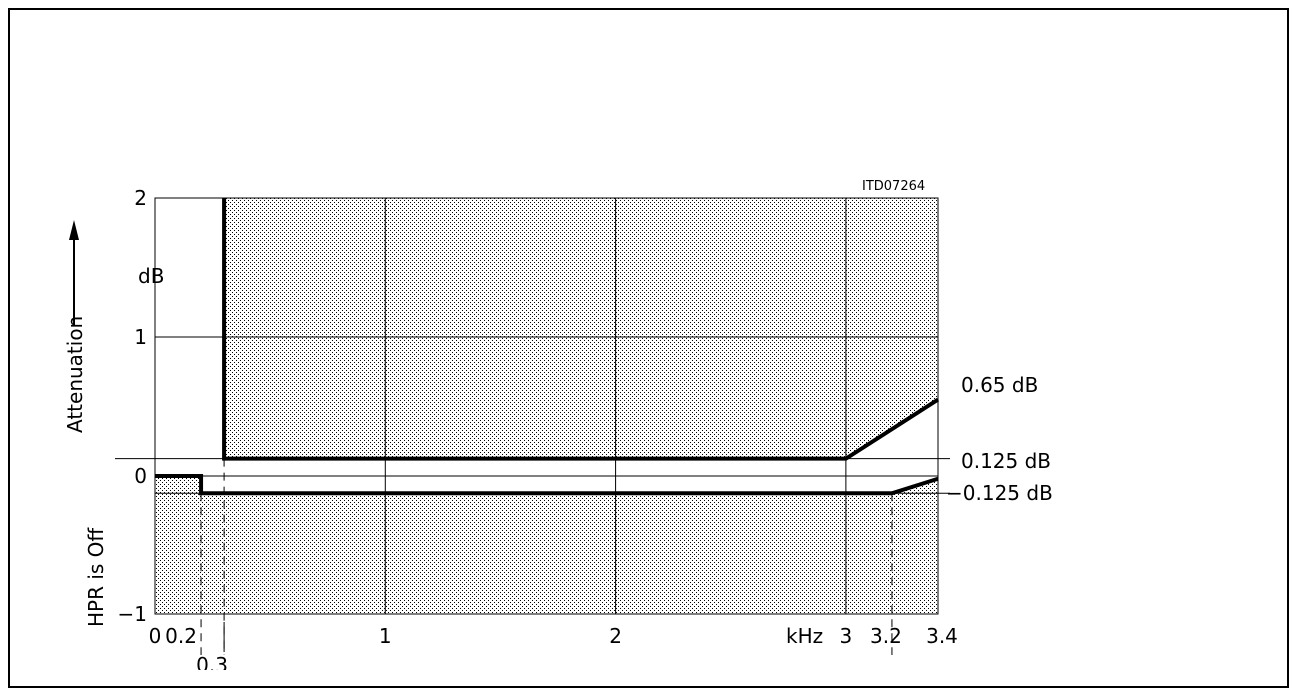 Image resolution: width=1297 pixels, height=688 pixels. I want to click on y-axis-label: Attenuation, so click(75, 374).